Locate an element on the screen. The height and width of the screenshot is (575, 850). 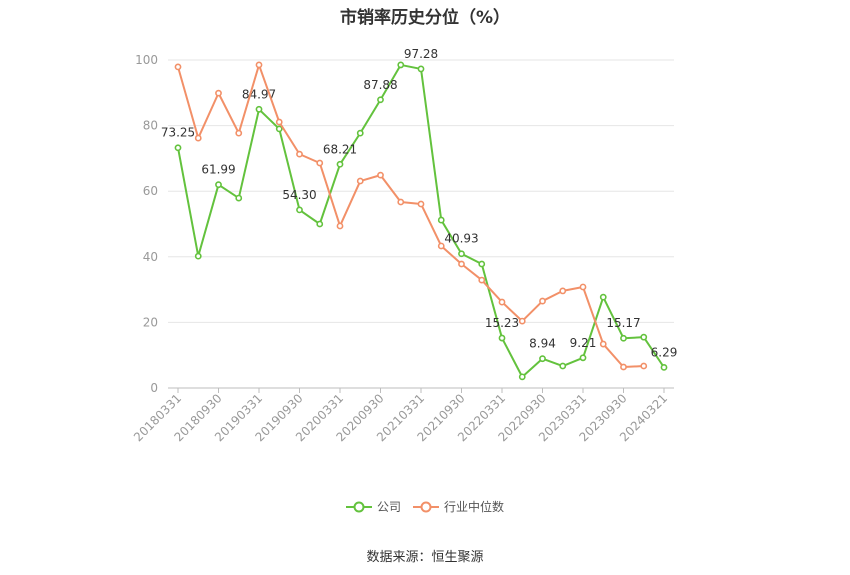
y-tick-label: 0 is located at coordinates (154, 388).